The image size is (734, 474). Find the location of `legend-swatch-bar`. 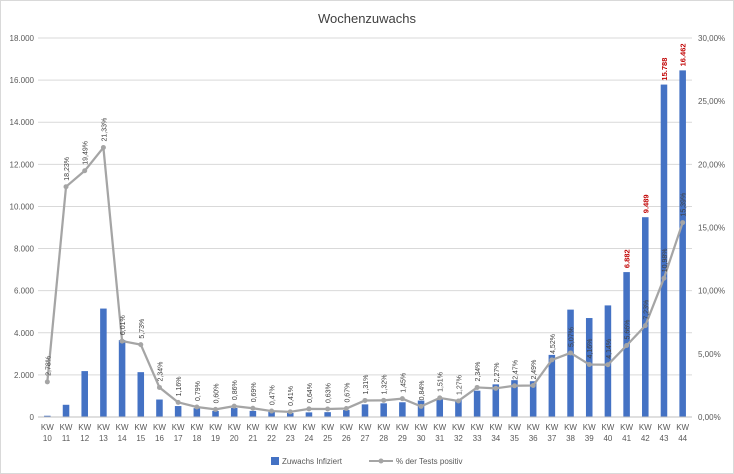

legend-swatch-bar is located at coordinates (275, 461).